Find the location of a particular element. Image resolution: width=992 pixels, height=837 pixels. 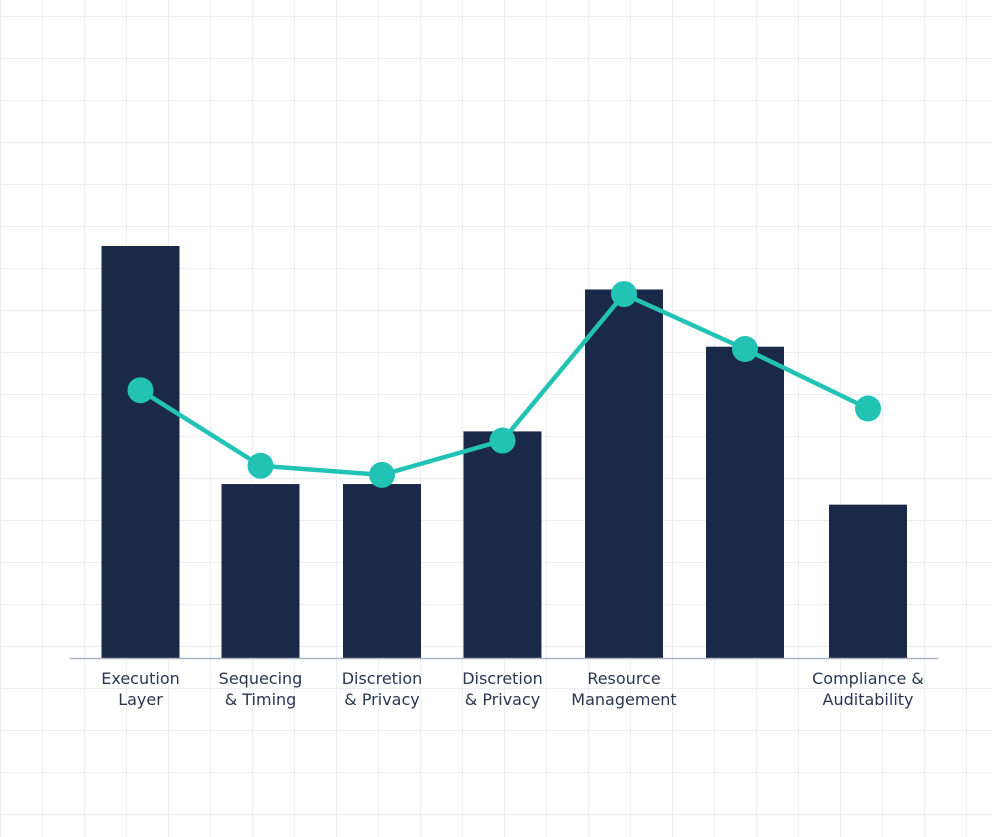

x-tick-label-line: Layer is located at coordinates (140, 699).